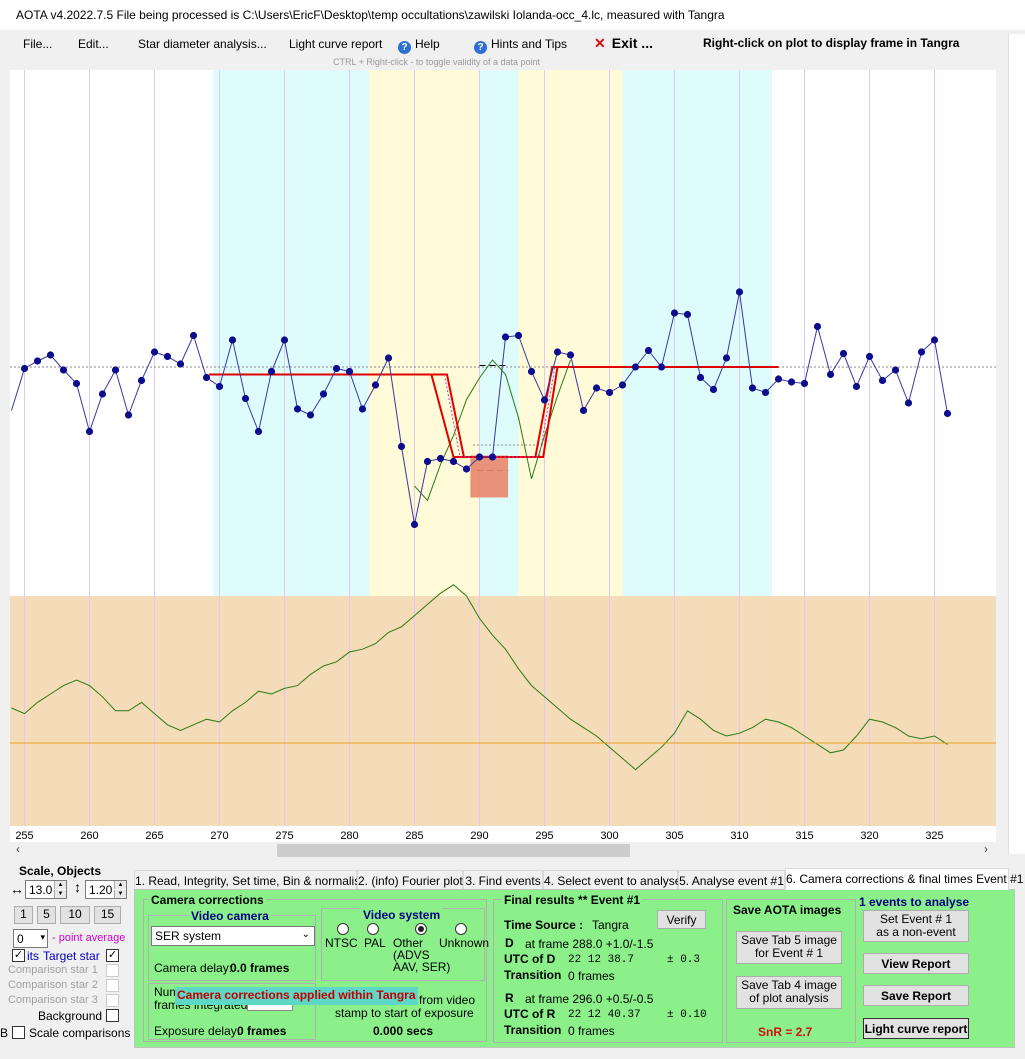 The width and height of the screenshot is (1025, 1059). Describe the element at coordinates (46, 915) in the screenshot. I see `scale-5-button: 5` at that location.